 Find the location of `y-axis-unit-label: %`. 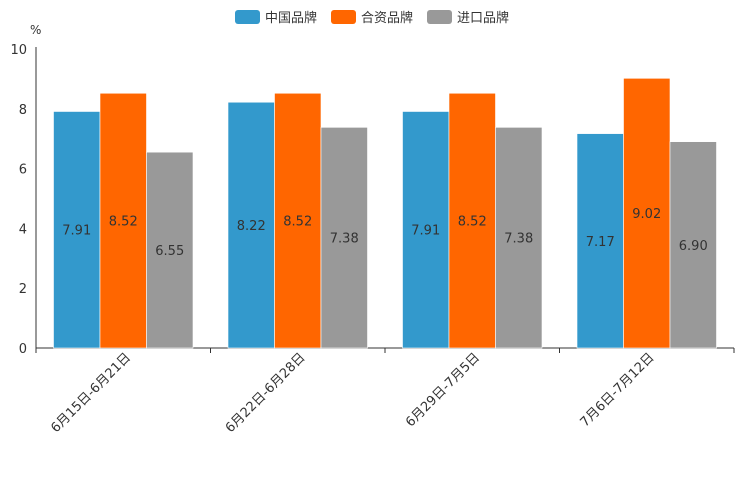

y-axis-unit-label: % is located at coordinates (35, 30).